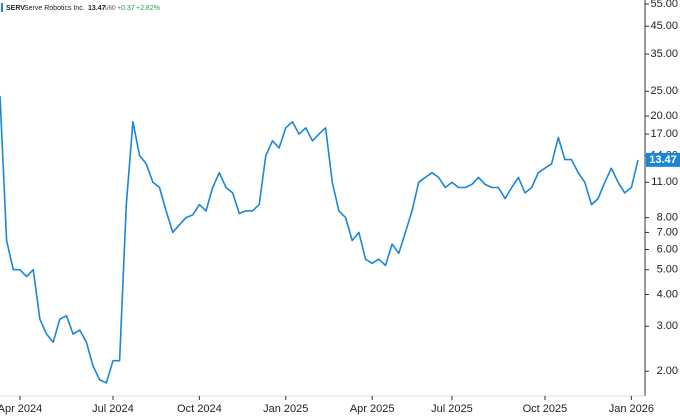 The height and width of the screenshot is (416, 680). Describe the element at coordinates (667, 326) in the screenshot. I see `y-tick-label: 3.00` at that location.